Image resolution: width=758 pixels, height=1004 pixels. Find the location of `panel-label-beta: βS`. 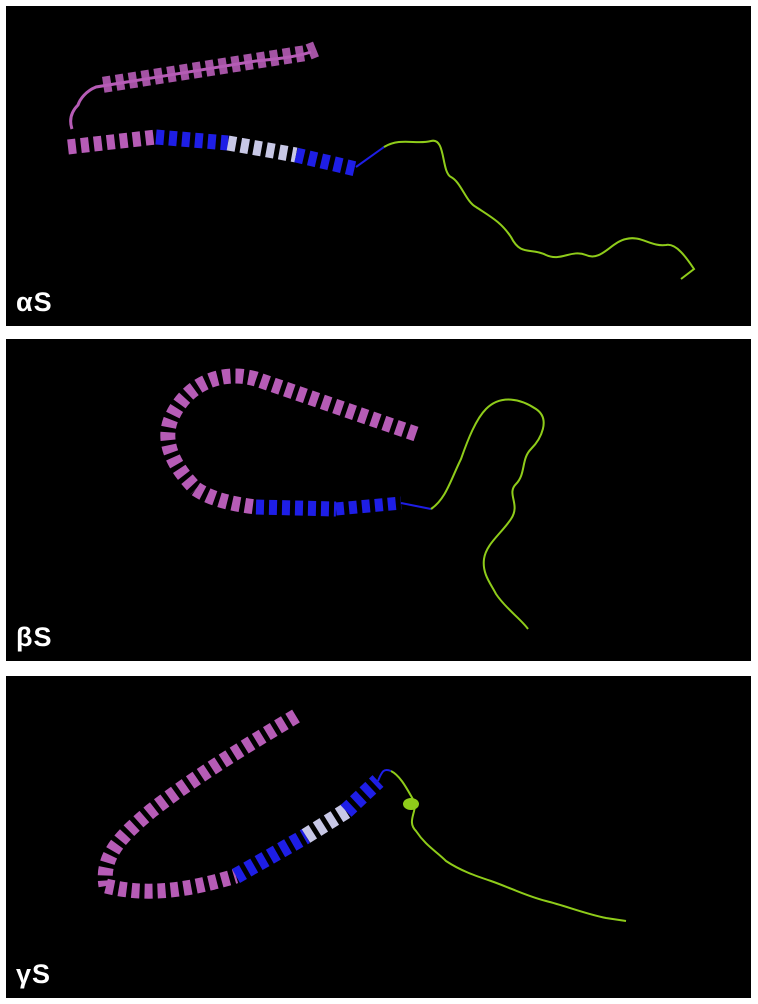

panel-label-beta: βS is located at coordinates (34, 637).